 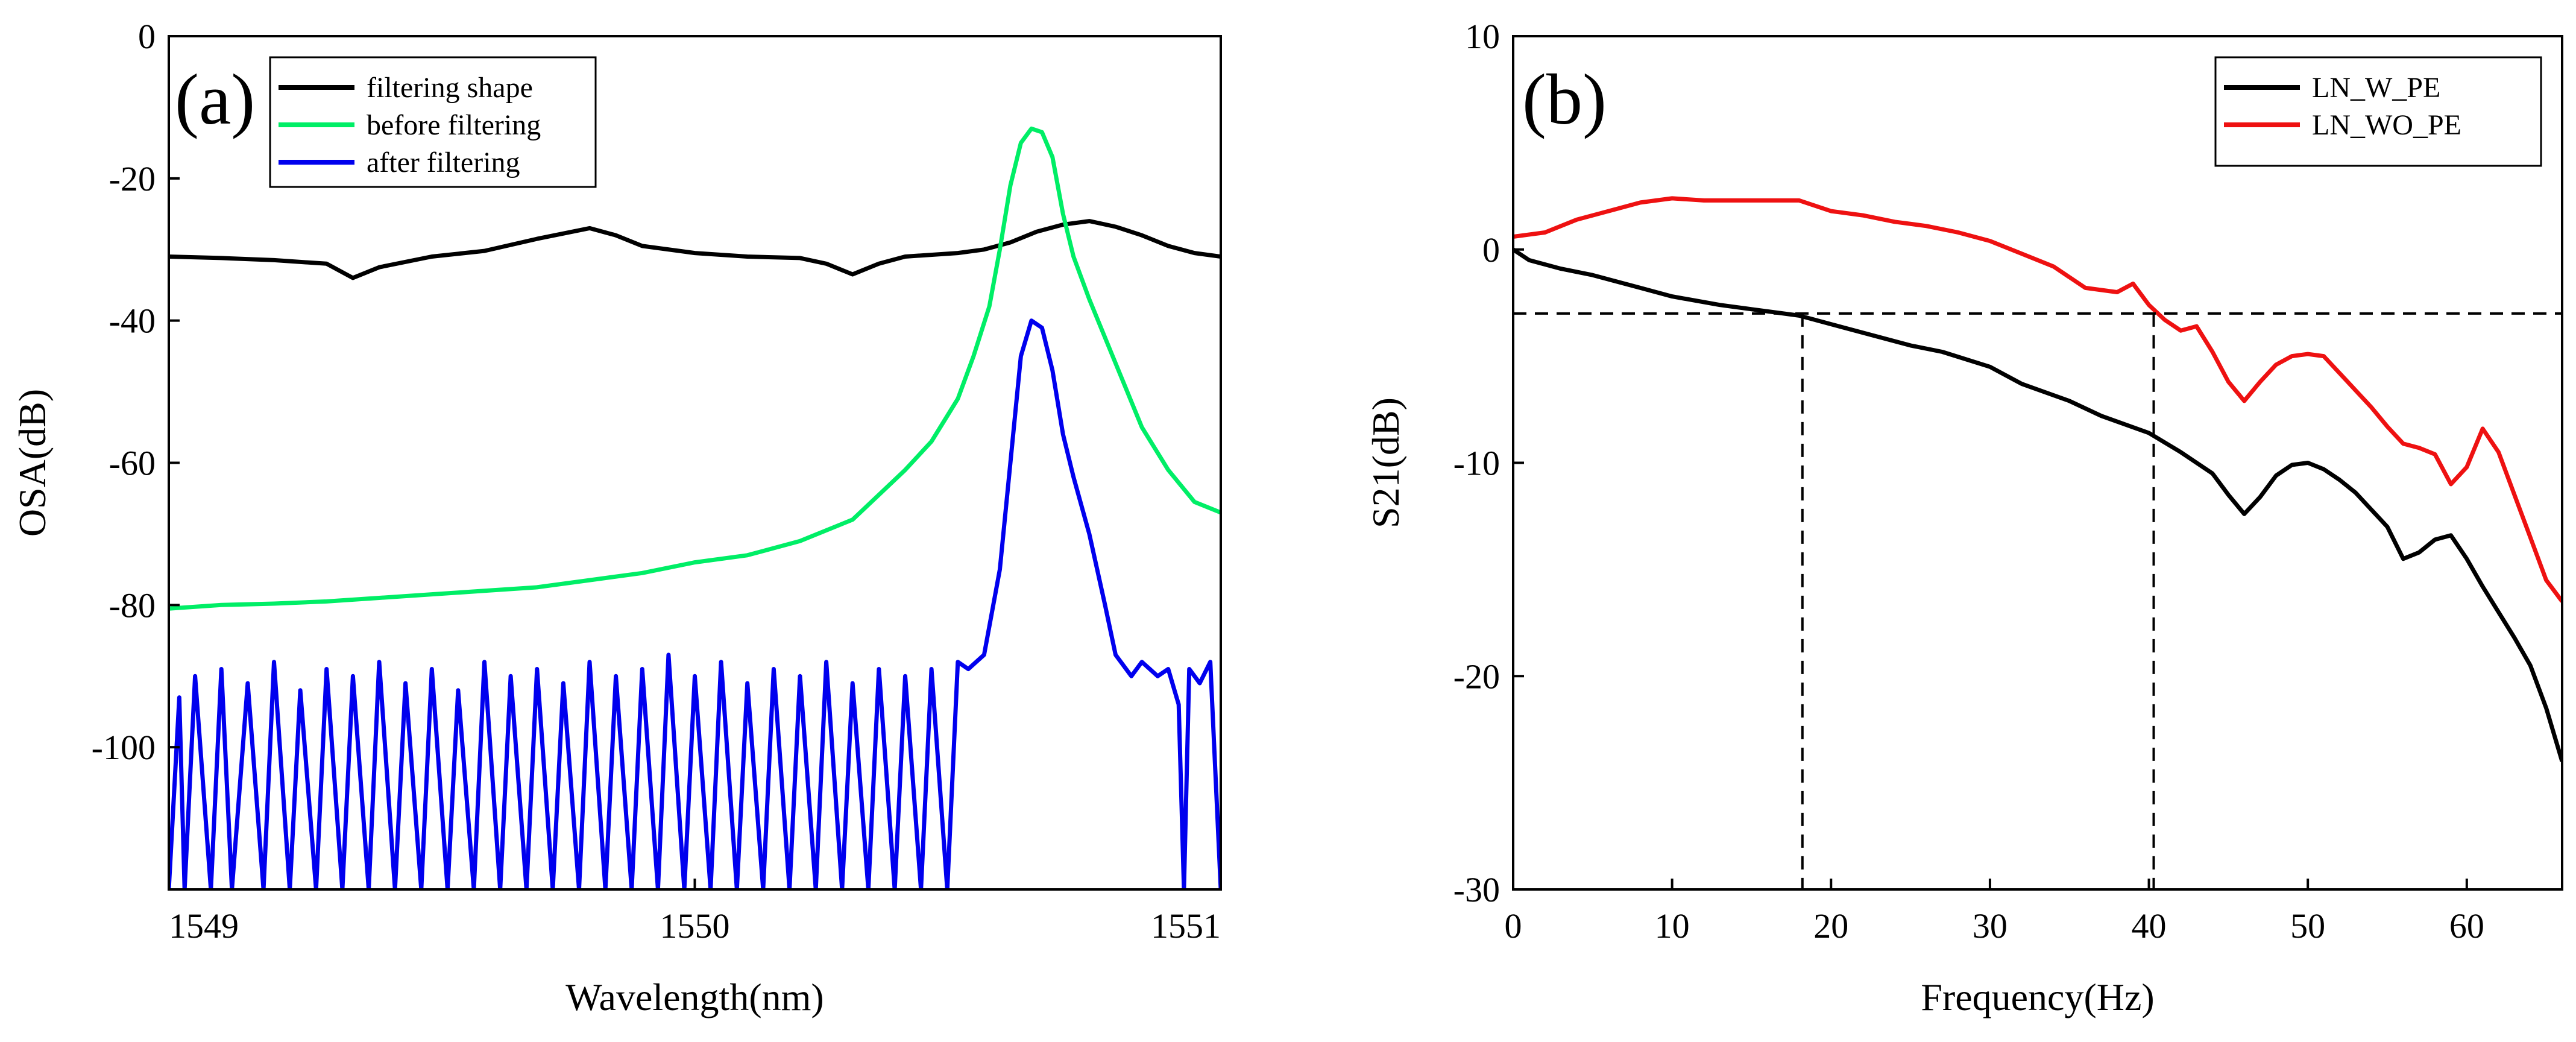 I want to click on x-tick-label: 0, so click(x=1513, y=926).